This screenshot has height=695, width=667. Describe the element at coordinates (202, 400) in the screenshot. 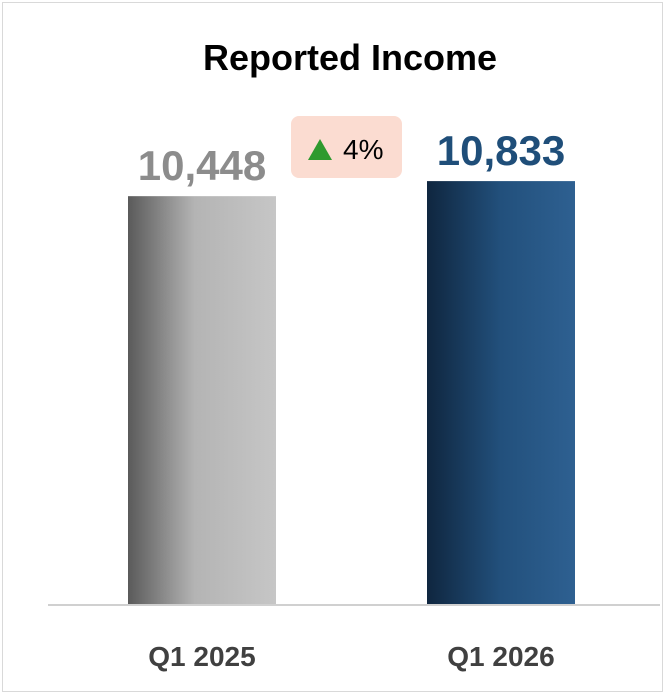

I see `bar-q1-2025` at that location.